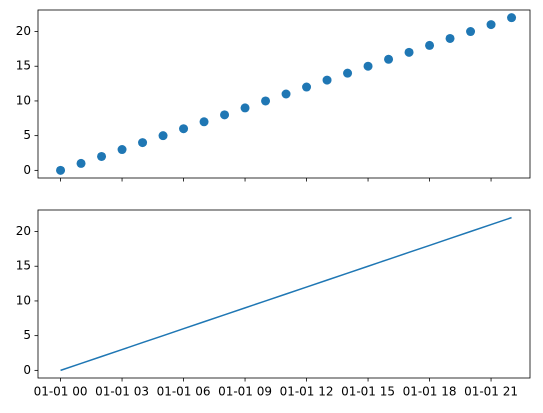  Describe the element at coordinates (368, 392) in the screenshot. I see `x-tick-label: 01-01 15` at that location.